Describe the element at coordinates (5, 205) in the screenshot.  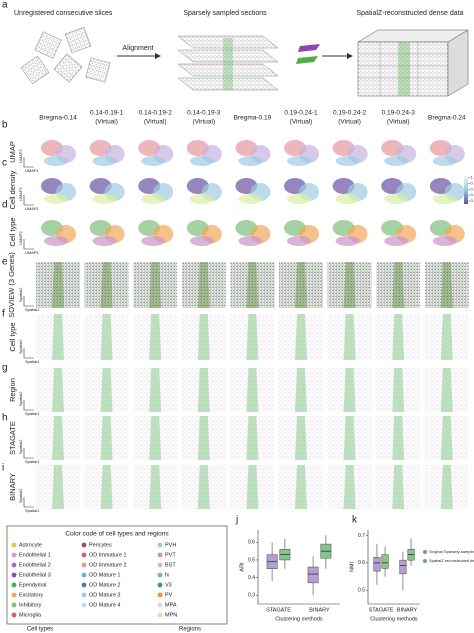
I see `panel-letter: d` at that location.